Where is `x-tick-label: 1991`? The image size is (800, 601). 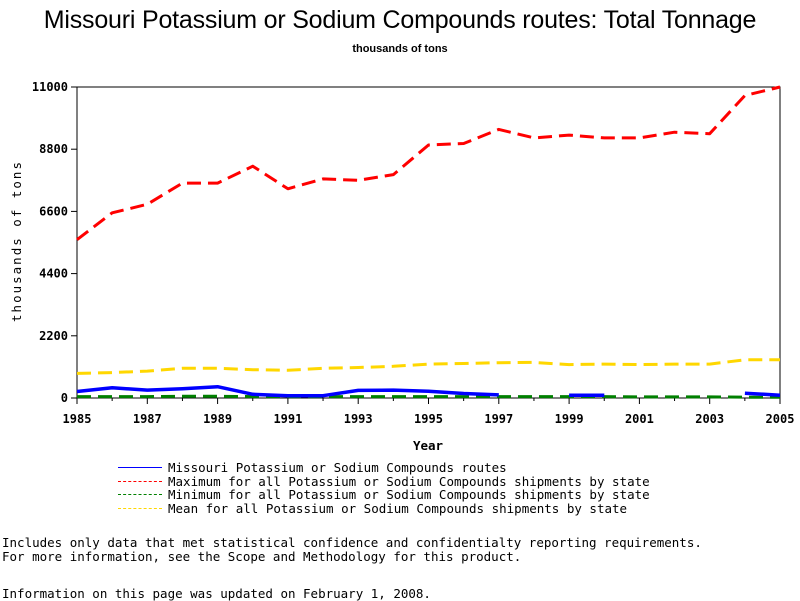 x-tick-label: 1991 is located at coordinates (287, 419).